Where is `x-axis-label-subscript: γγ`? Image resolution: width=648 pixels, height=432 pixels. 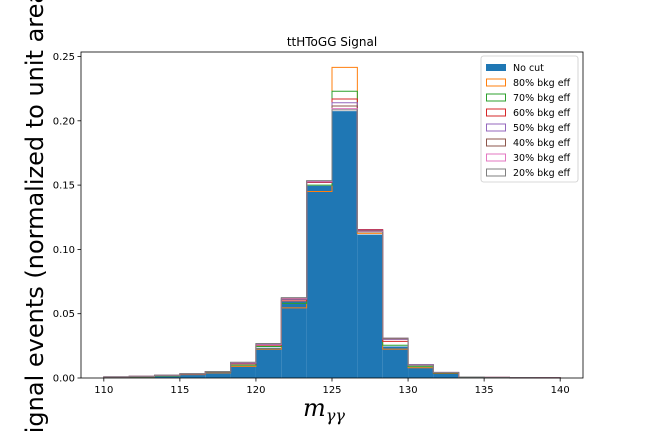 x-axis-label-subscript: γγ is located at coordinates (336, 415).